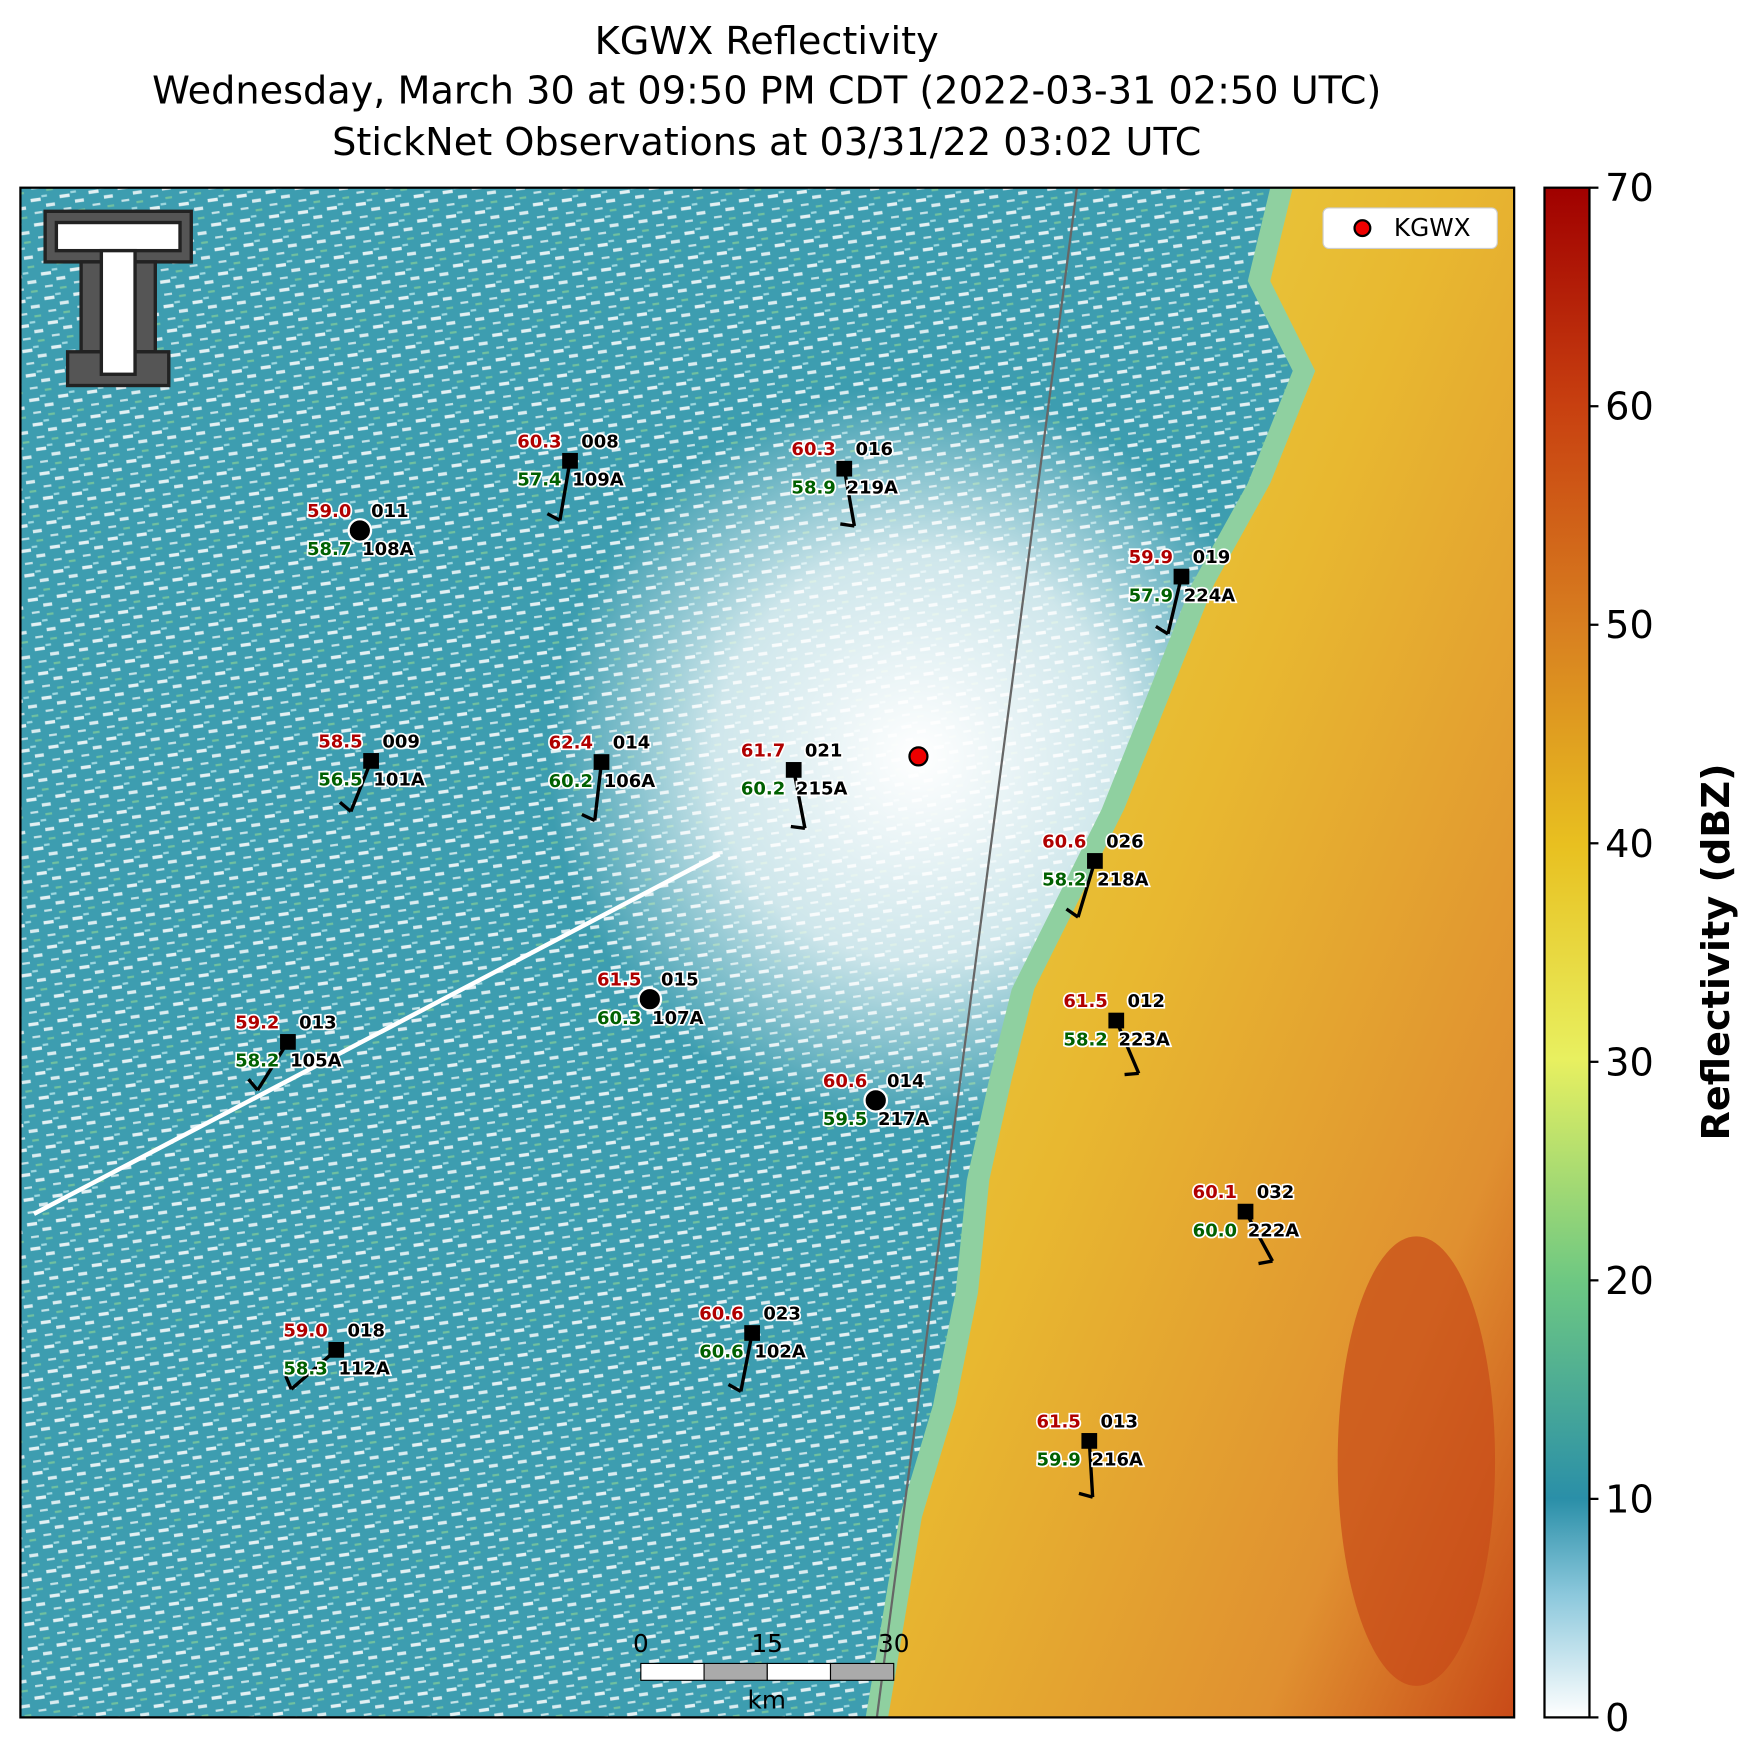 The width and height of the screenshot is (1738, 1741). I want to click on station-id: 026, so click(1125, 841).